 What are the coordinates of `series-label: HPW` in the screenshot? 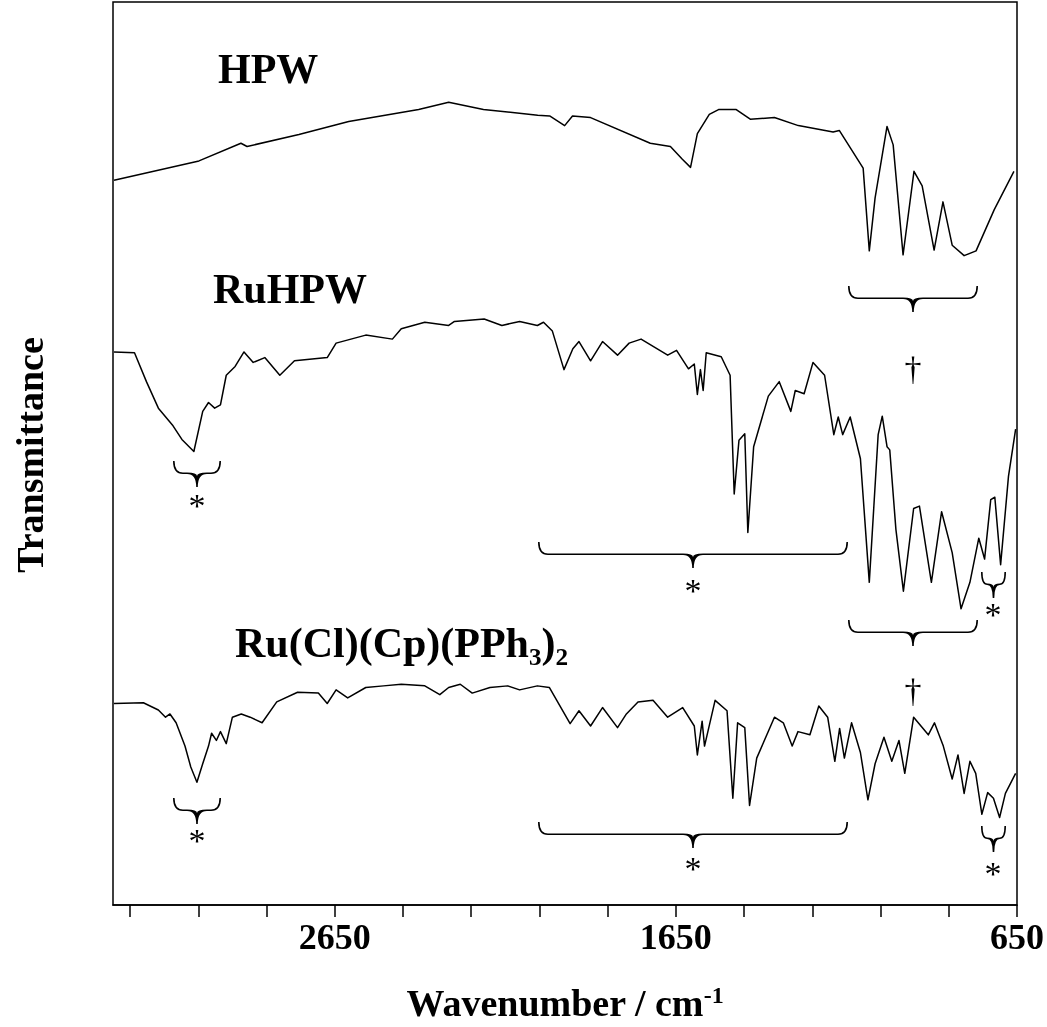 It's located at (268, 69).